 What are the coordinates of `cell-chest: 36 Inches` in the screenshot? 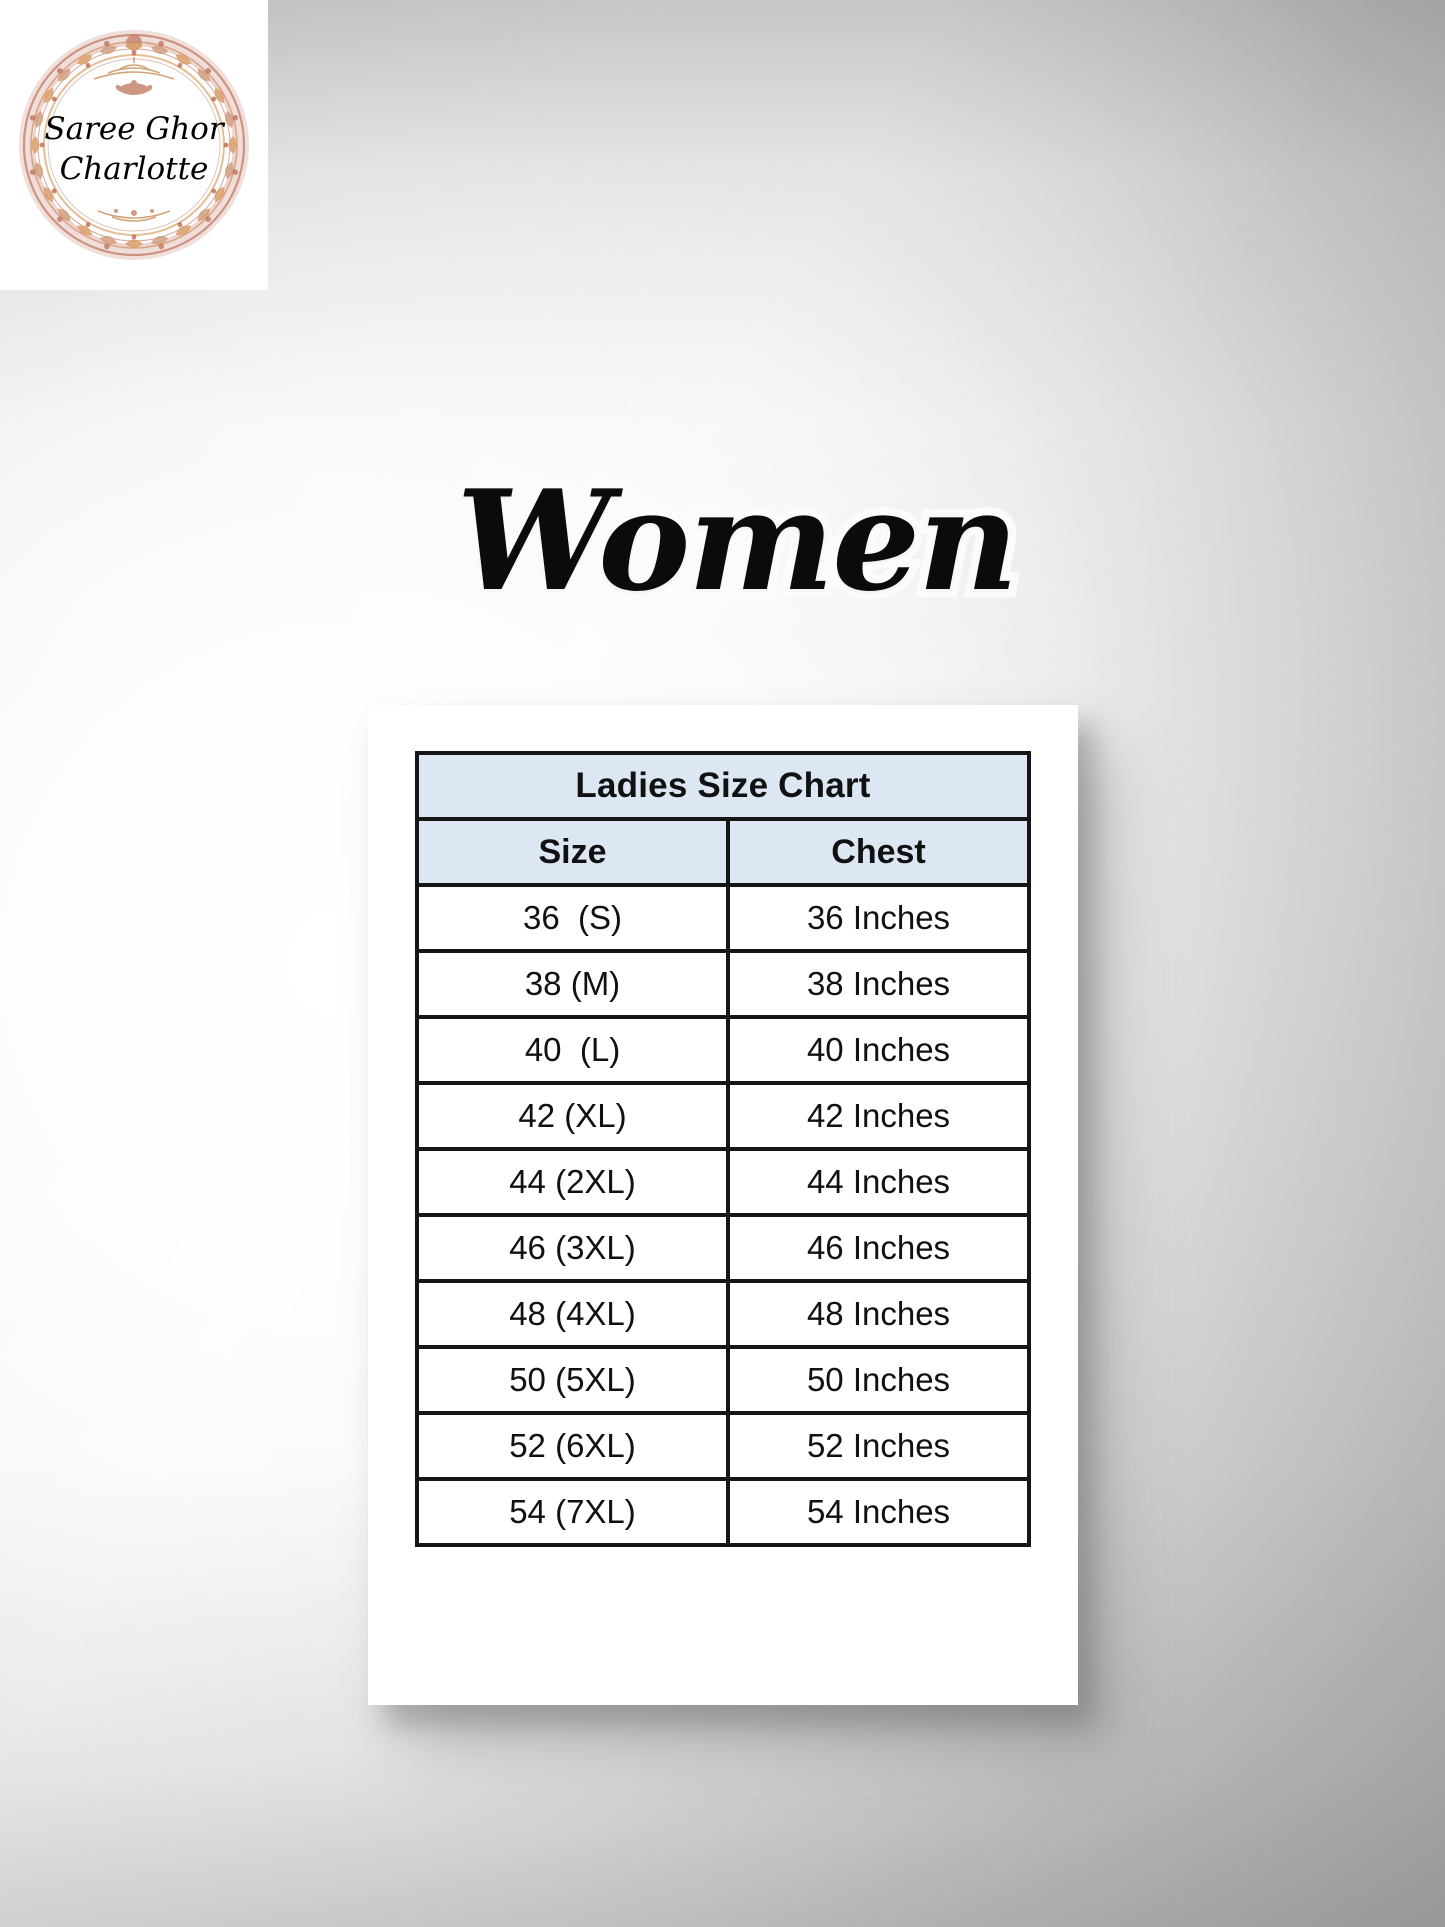 It's located at (878, 918).